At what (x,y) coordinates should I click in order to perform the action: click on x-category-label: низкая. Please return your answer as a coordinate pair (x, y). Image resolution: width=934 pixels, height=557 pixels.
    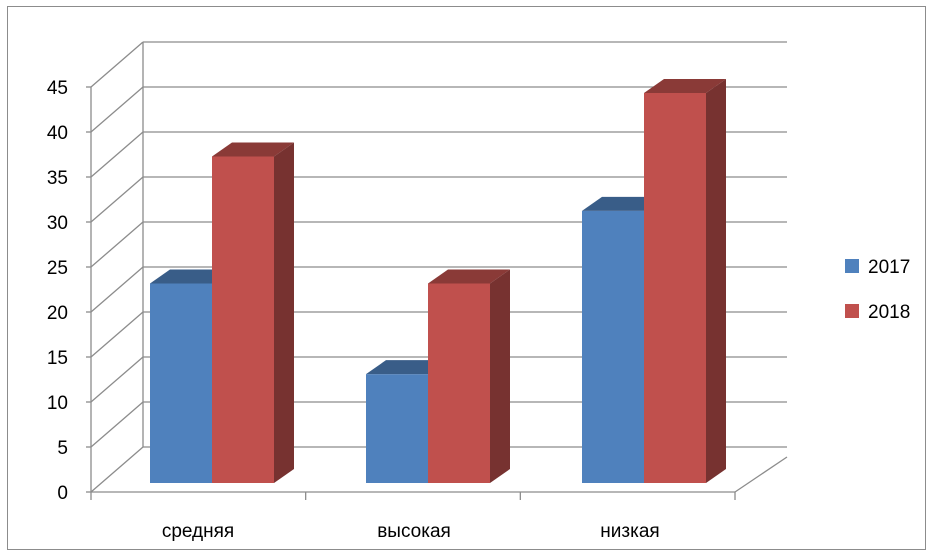
    Looking at the image, I should click on (629, 531).